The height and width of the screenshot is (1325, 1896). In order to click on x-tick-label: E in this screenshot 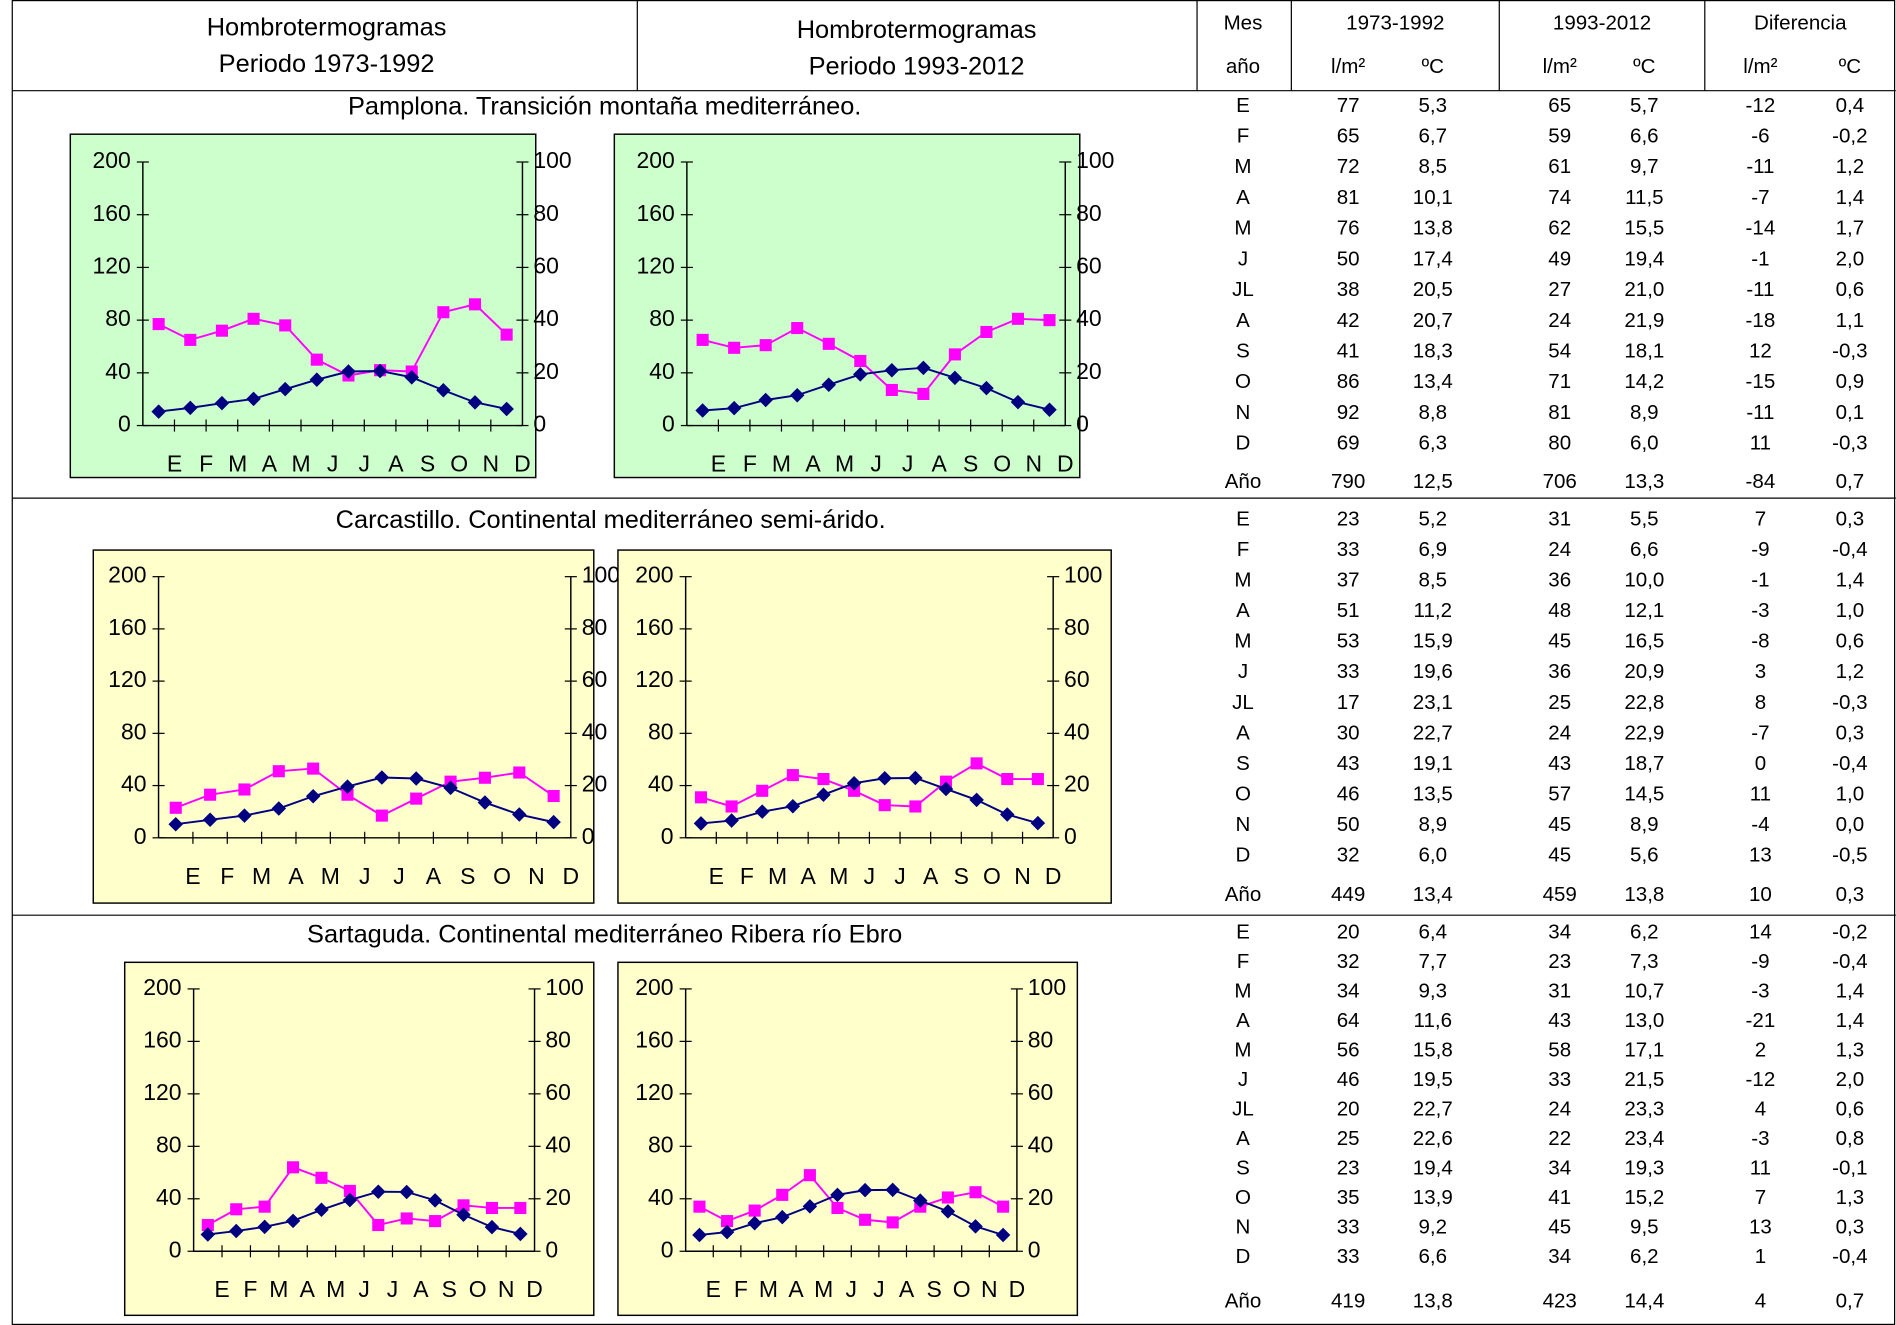, I will do `click(713, 1289)`.